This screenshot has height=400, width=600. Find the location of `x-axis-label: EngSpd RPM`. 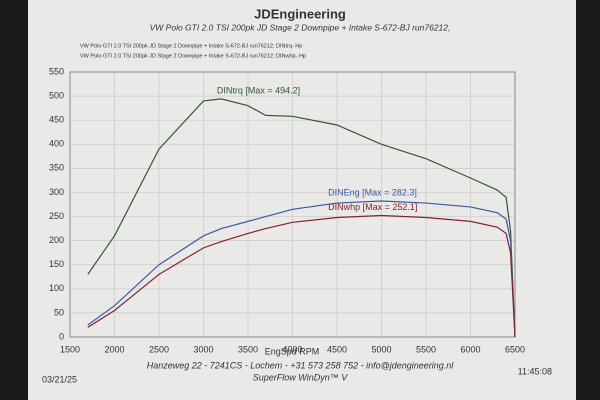

x-axis-label: EngSpd RPM is located at coordinates (292, 351).